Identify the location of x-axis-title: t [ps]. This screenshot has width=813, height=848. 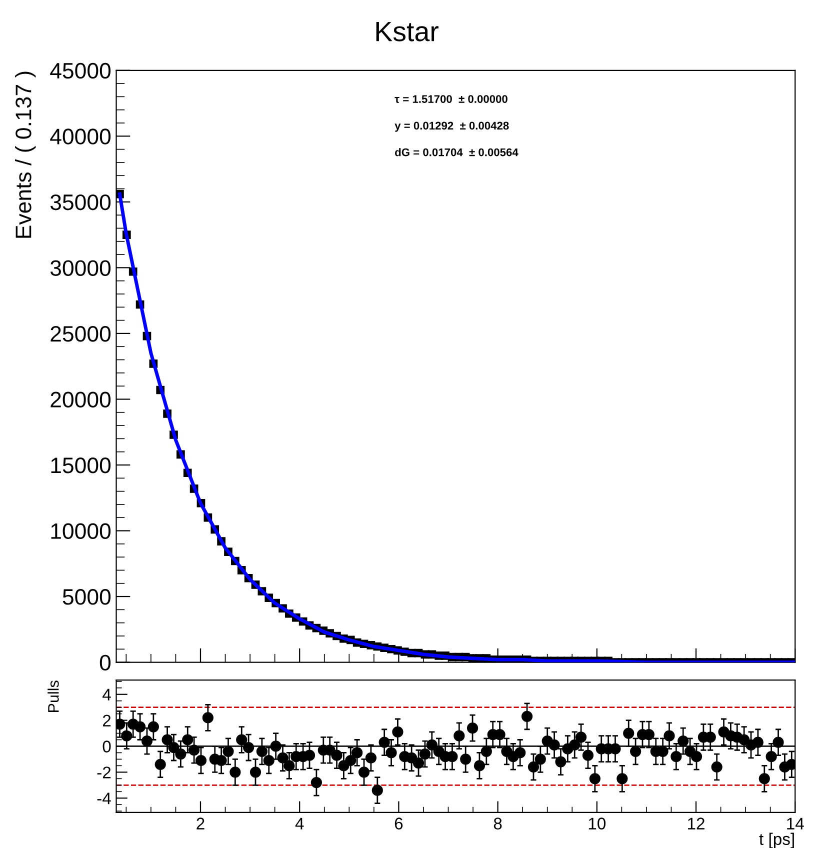
(776, 840).